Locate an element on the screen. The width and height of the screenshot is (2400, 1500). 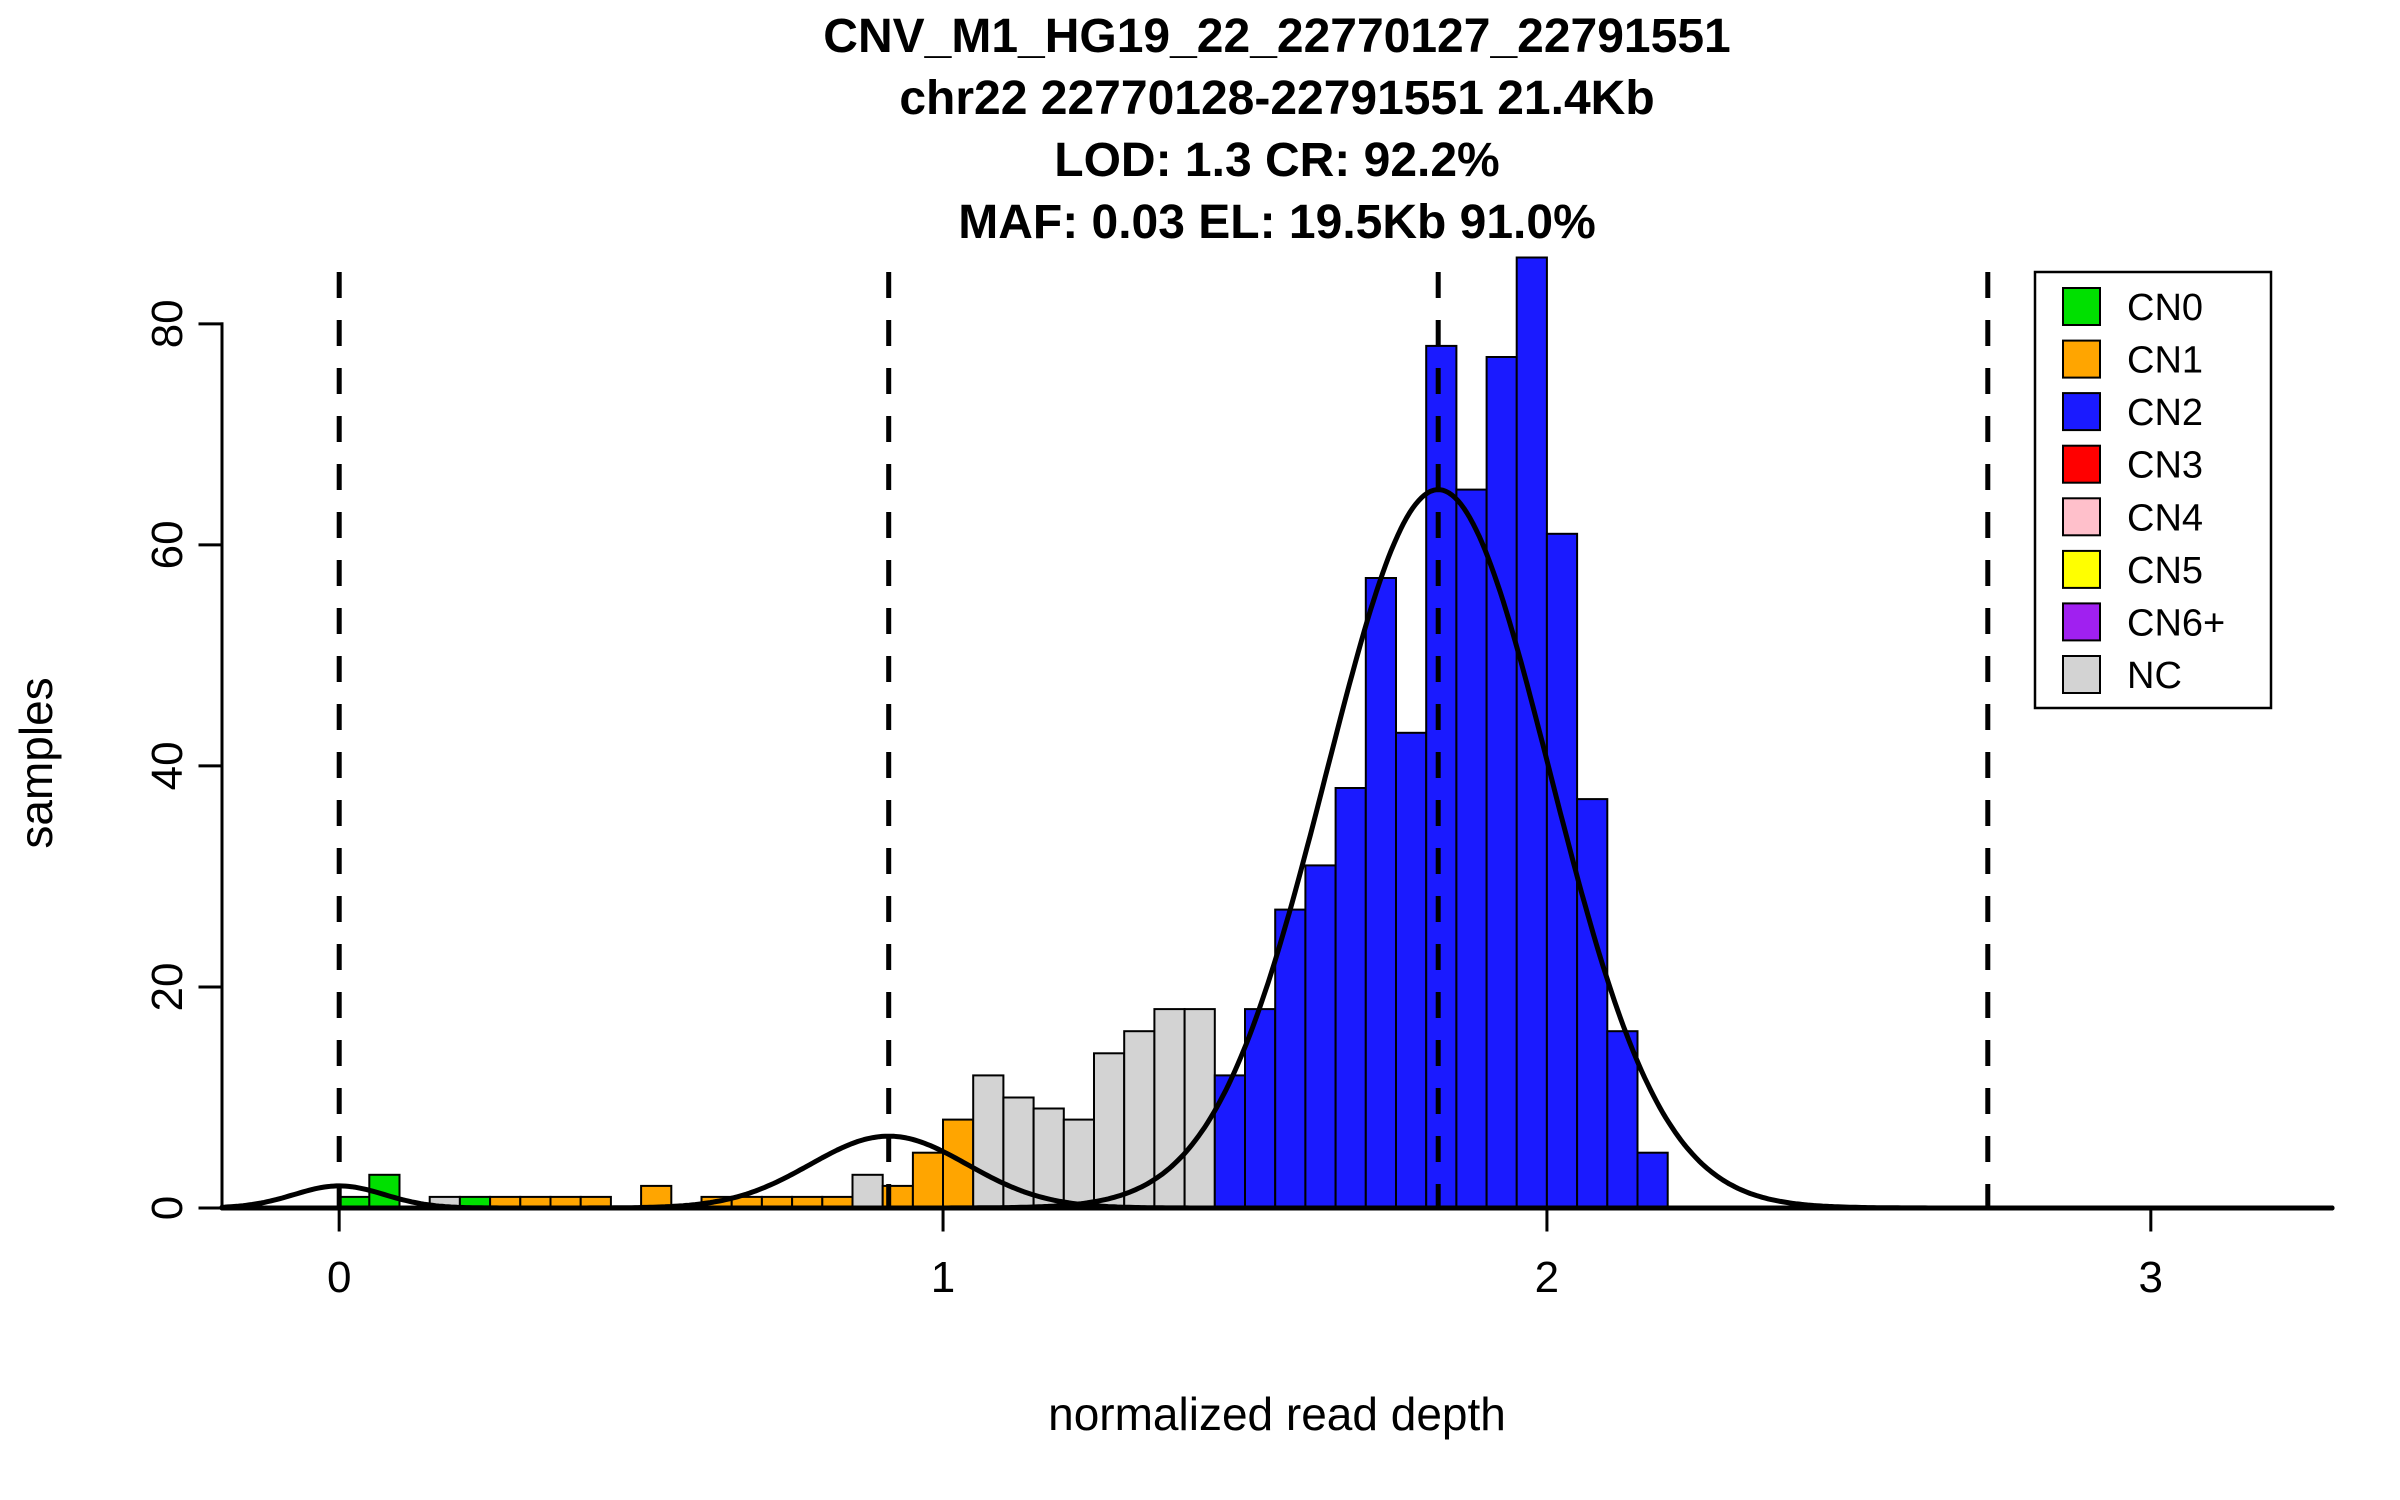
x-axis-label: normalized read depth is located at coordinates (1277, 1414).